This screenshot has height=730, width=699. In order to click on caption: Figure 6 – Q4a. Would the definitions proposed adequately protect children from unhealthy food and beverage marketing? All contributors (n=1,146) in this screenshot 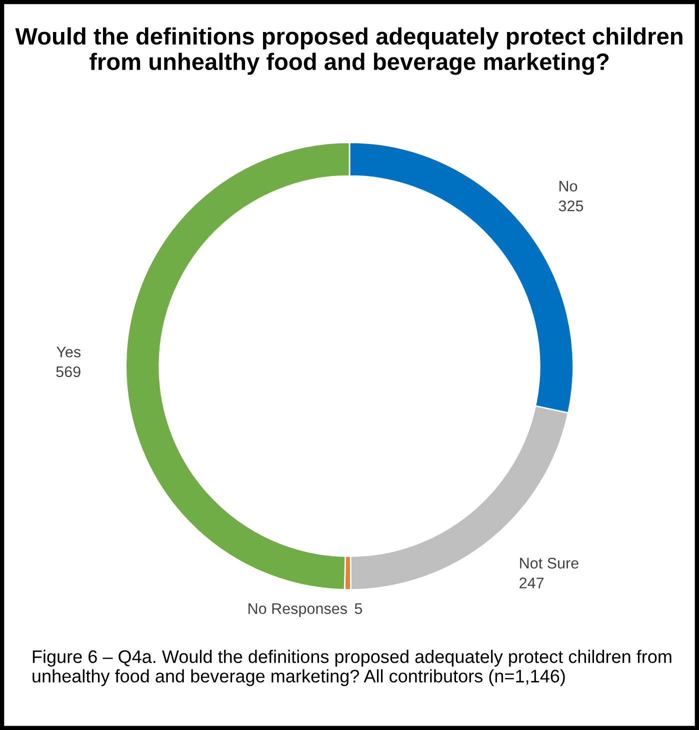, I will do `click(352, 668)`.